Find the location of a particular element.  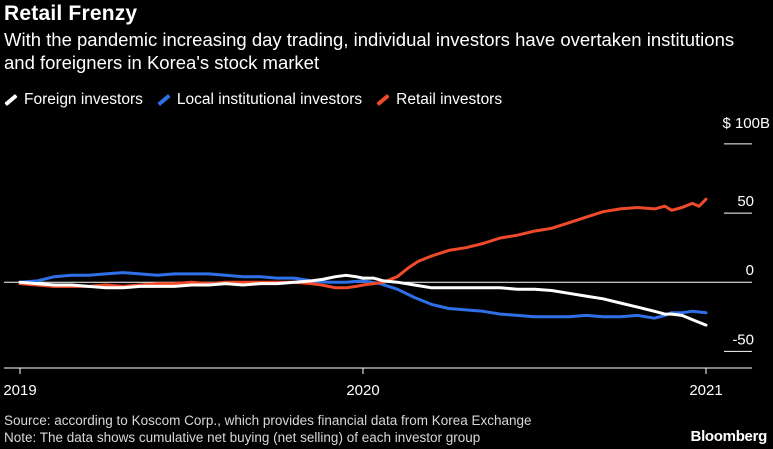

series-line-foreign-investors is located at coordinates (363, 300).